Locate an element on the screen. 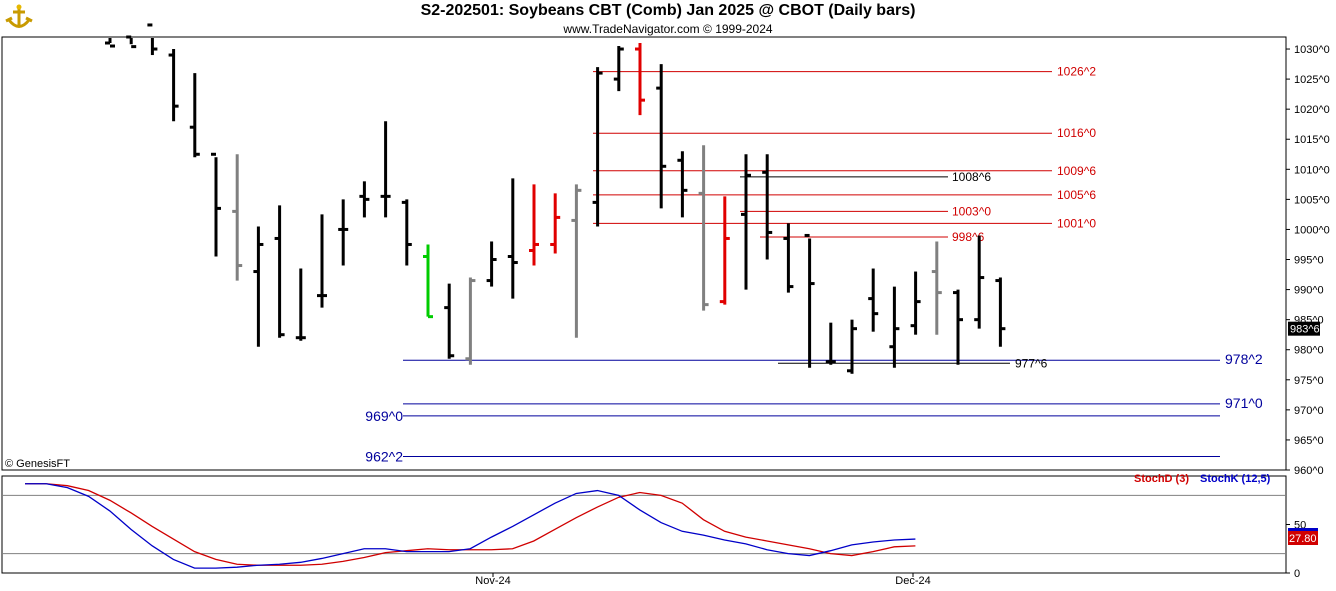  stoch-last-marker is located at coordinates (1303, 538).